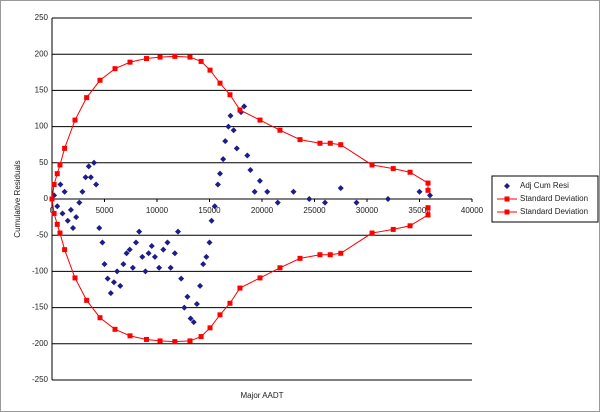 The image size is (600, 412). Describe the element at coordinates (554, 198) in the screenshot. I see `legend-label: Standard Deviation` at that location.